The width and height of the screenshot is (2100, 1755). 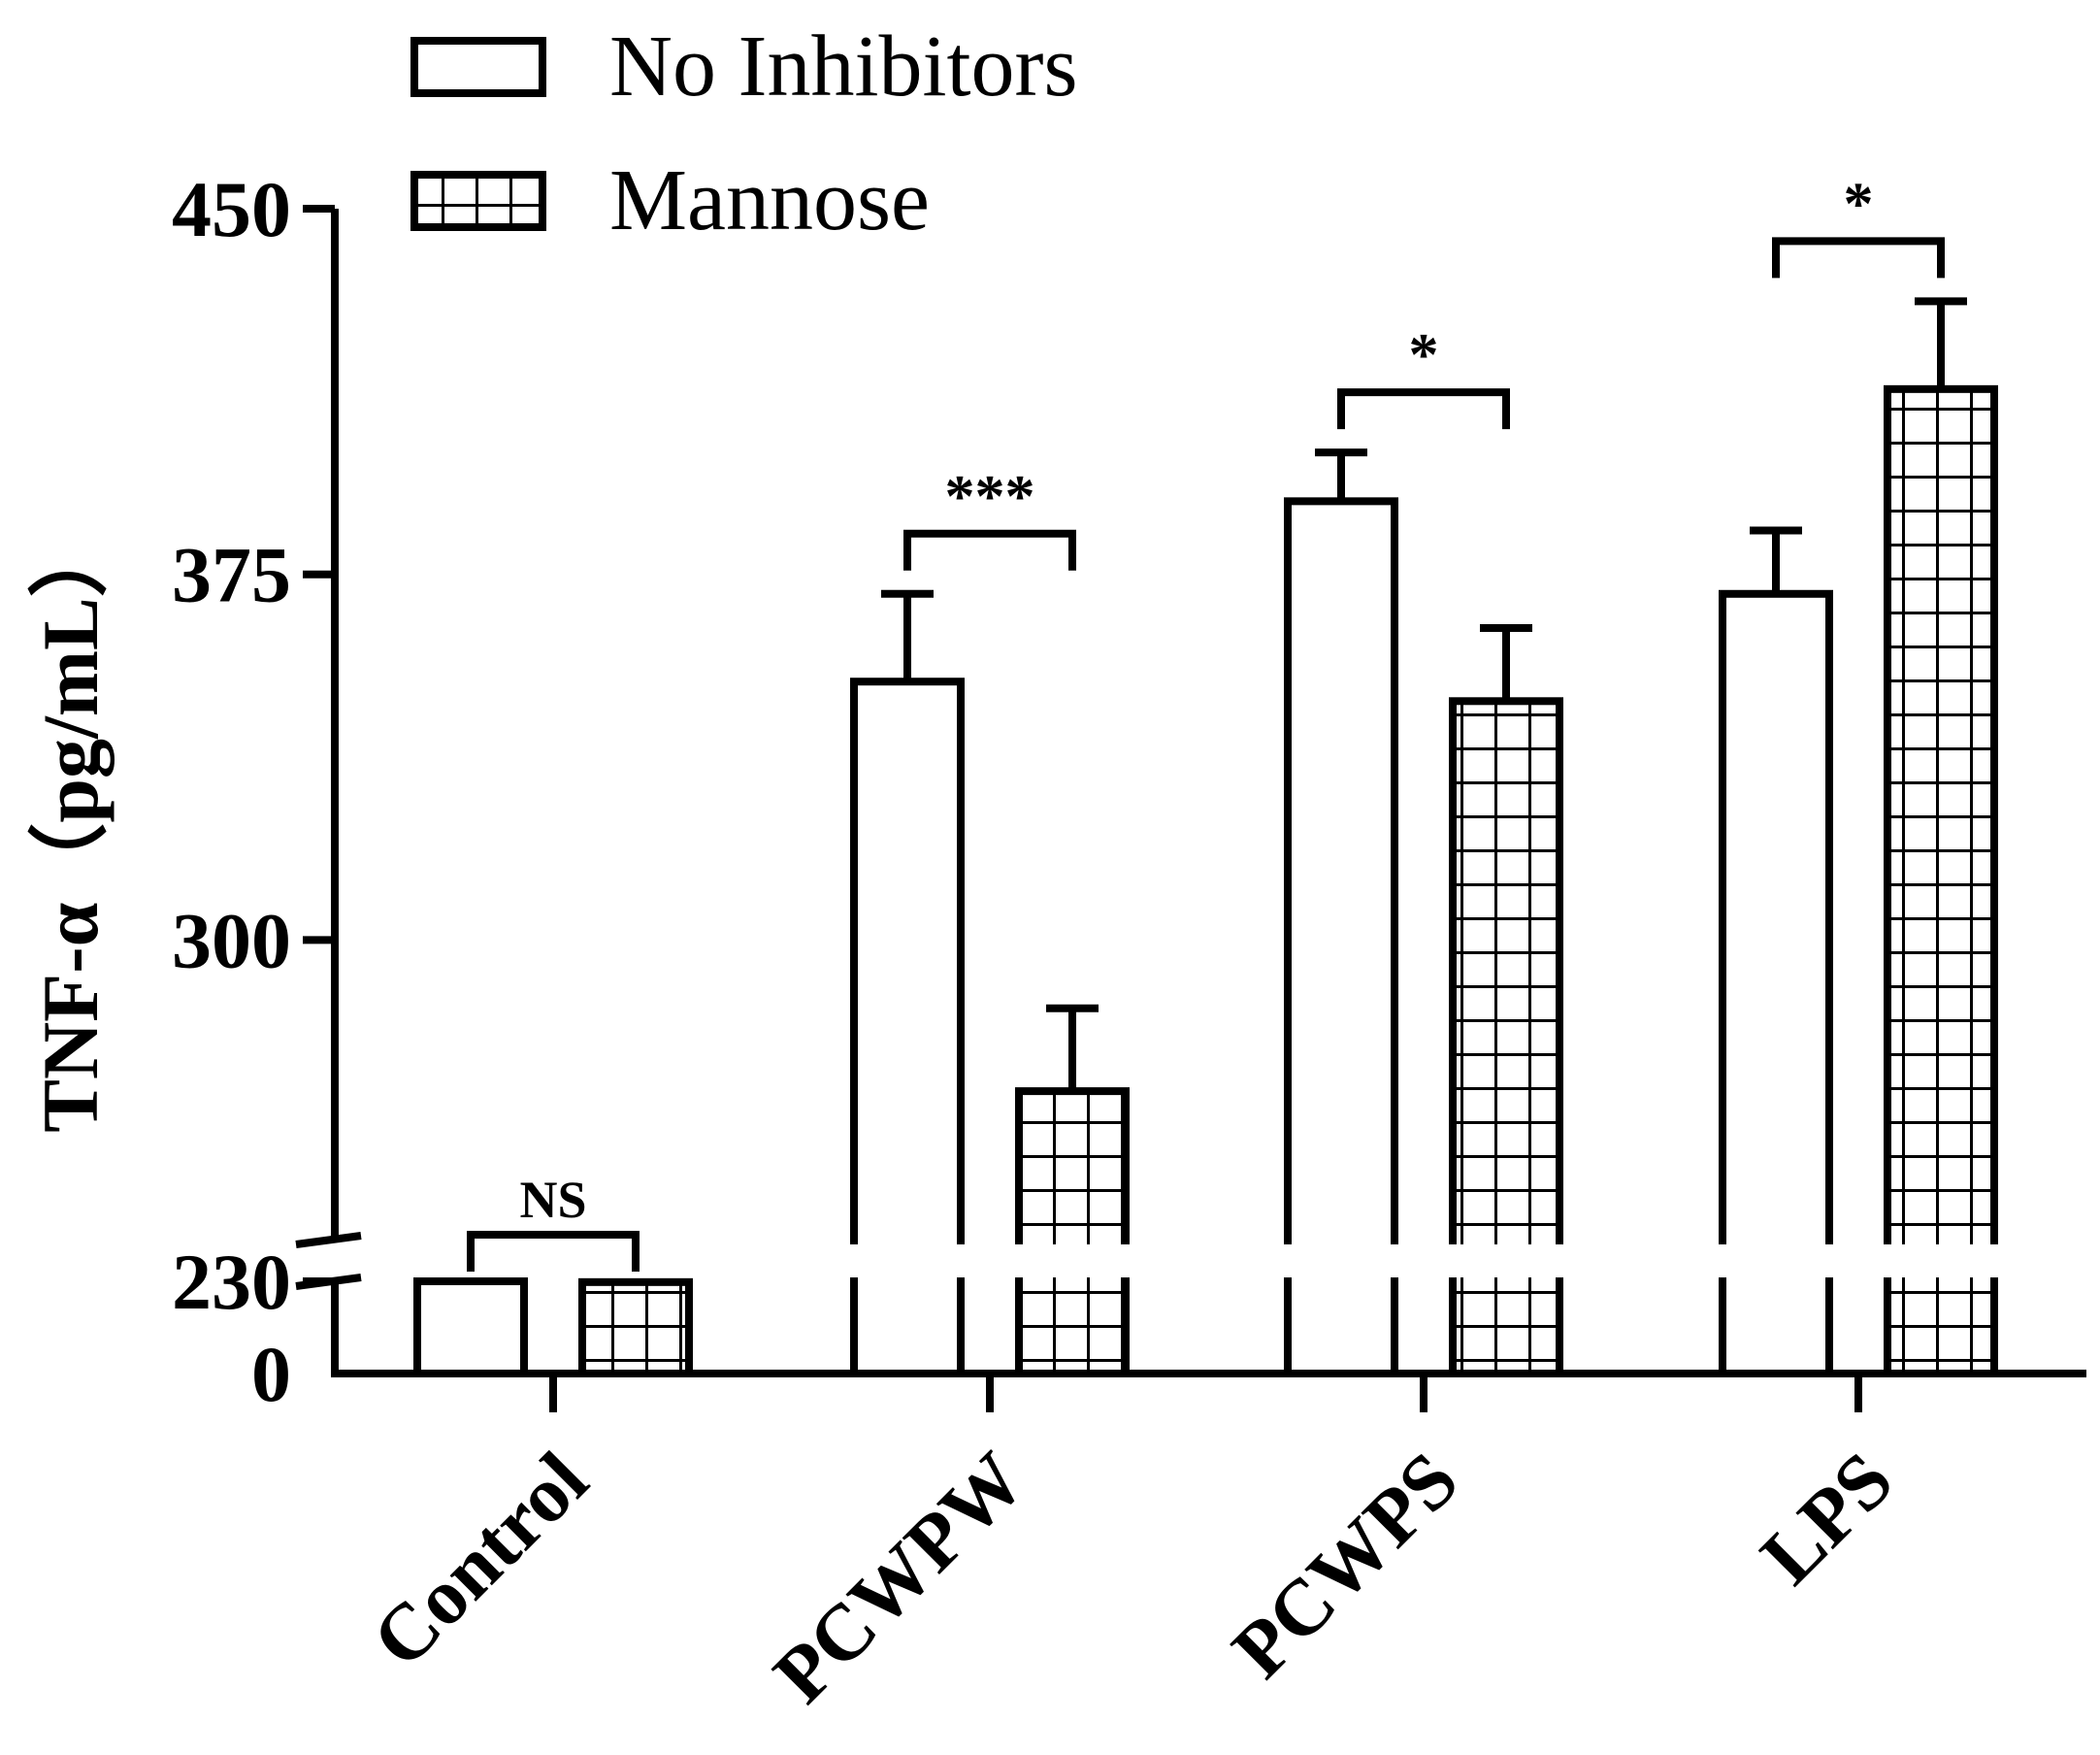 I want to click on bar-no-inhibitors-lps, so click(x=1776, y=983).